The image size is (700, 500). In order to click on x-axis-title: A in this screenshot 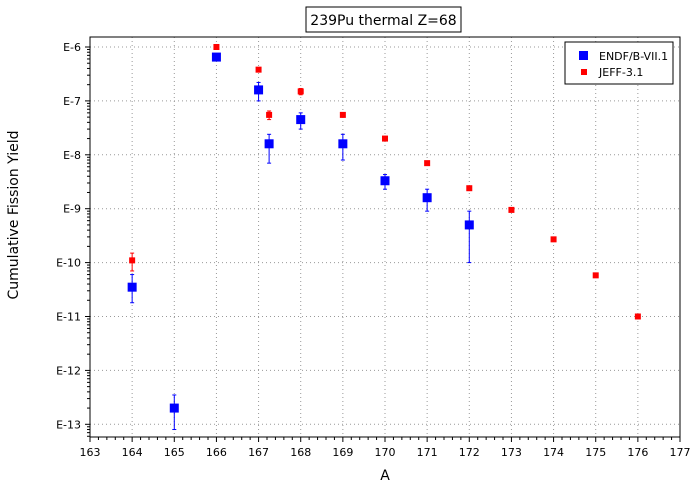, I will do `click(385, 476)`.